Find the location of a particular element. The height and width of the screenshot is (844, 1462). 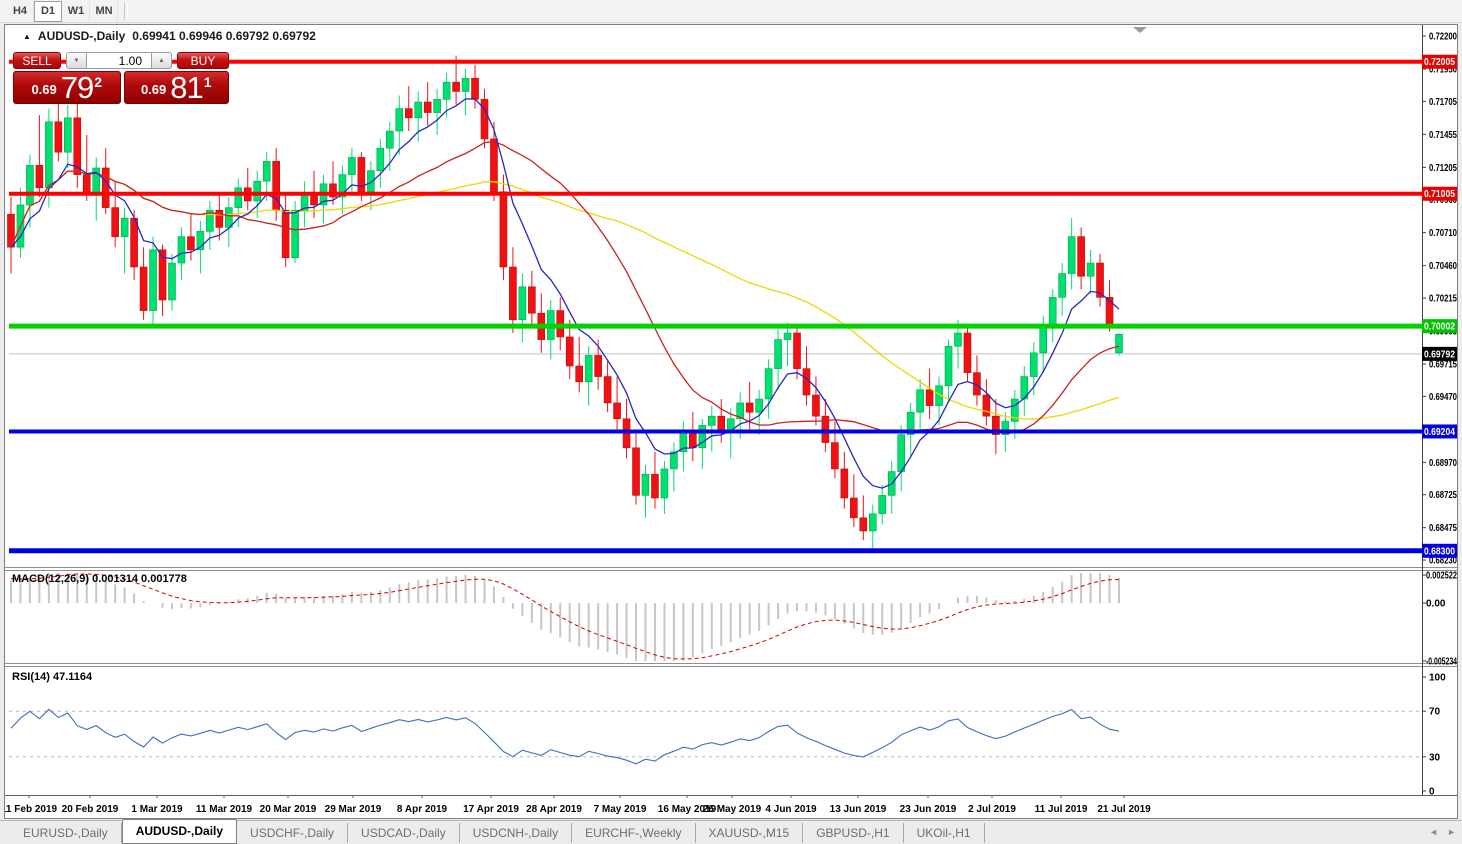

volume-decrease-button: ▼ is located at coordinates (76, 60).